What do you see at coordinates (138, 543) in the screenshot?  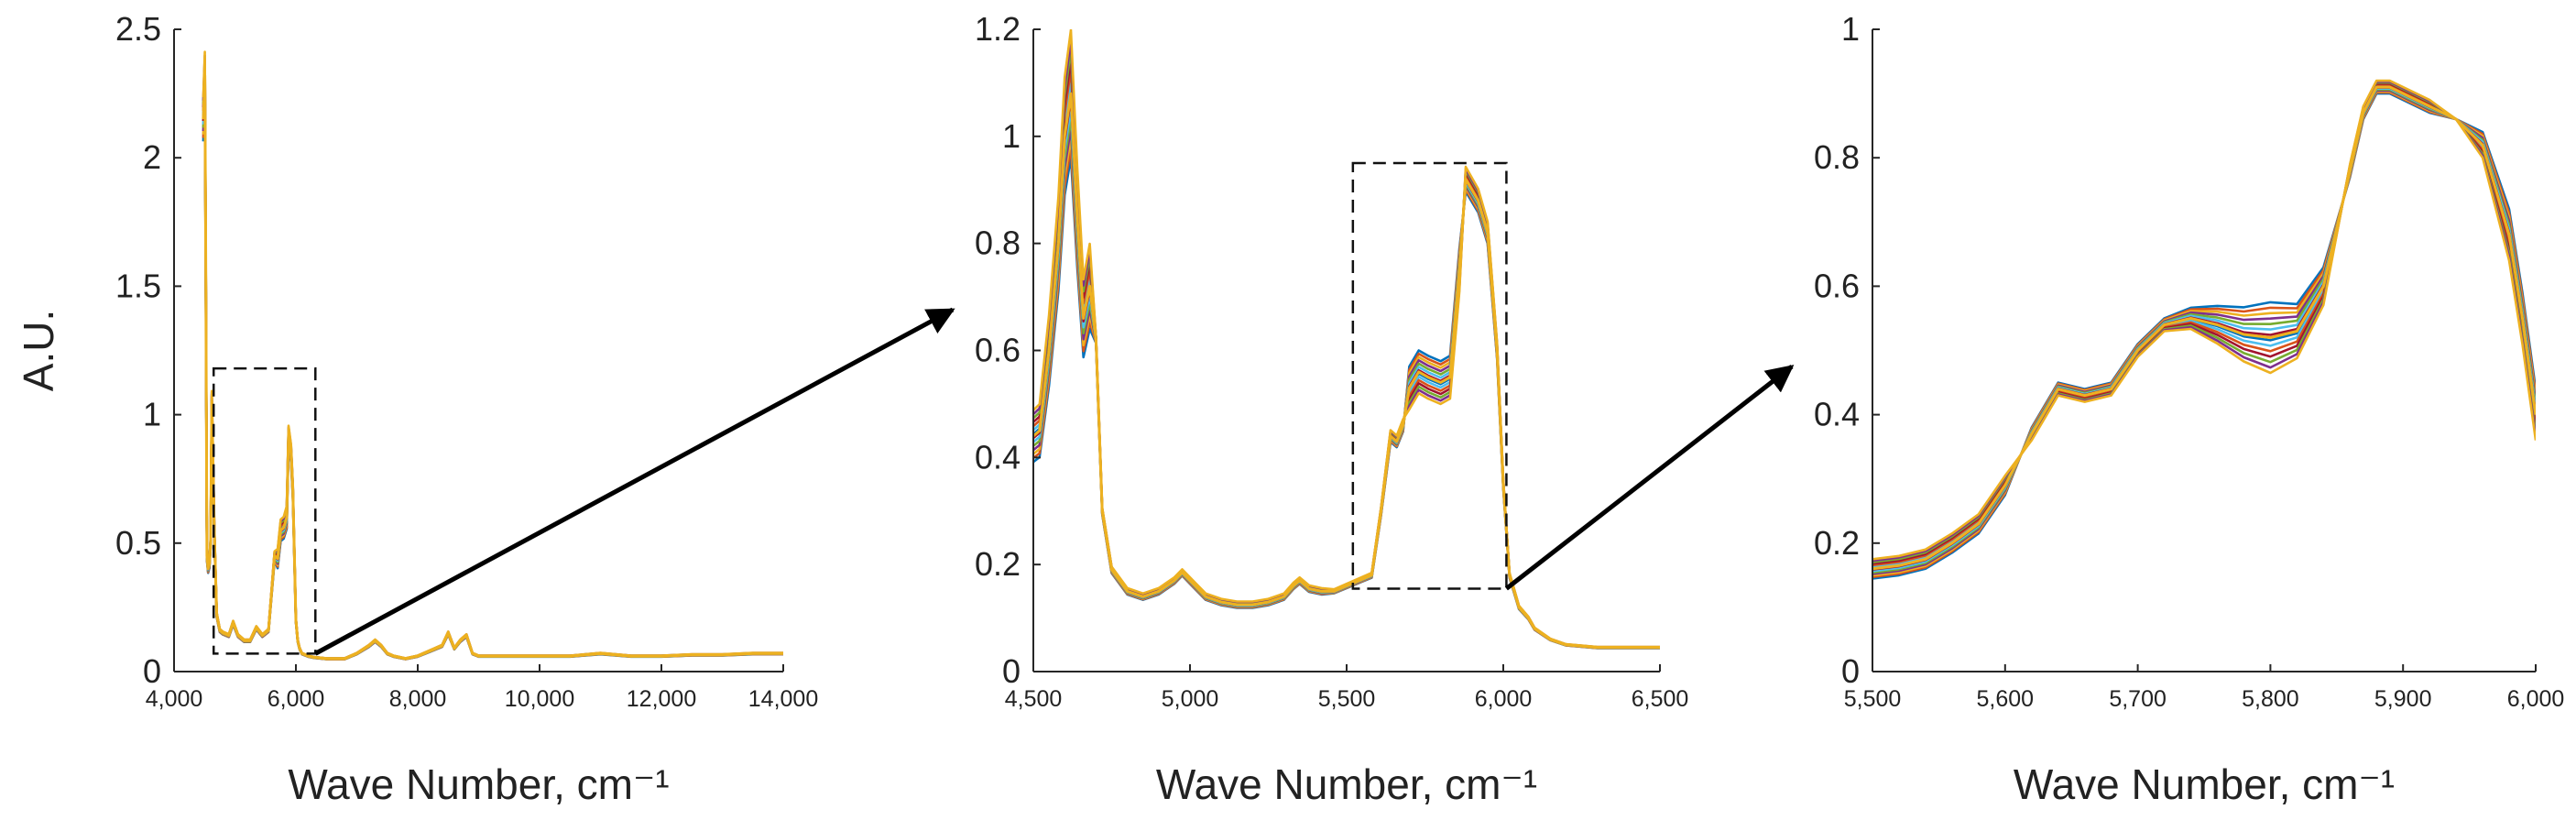 I see `y-tick-label: 0.5` at bounding box center [138, 543].